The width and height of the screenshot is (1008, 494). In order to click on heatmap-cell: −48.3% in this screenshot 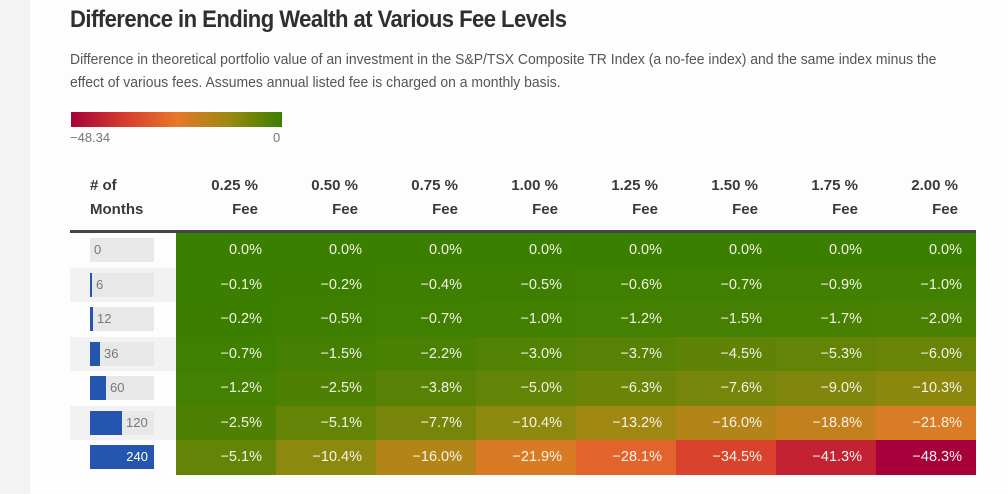, I will do `click(926, 457)`.